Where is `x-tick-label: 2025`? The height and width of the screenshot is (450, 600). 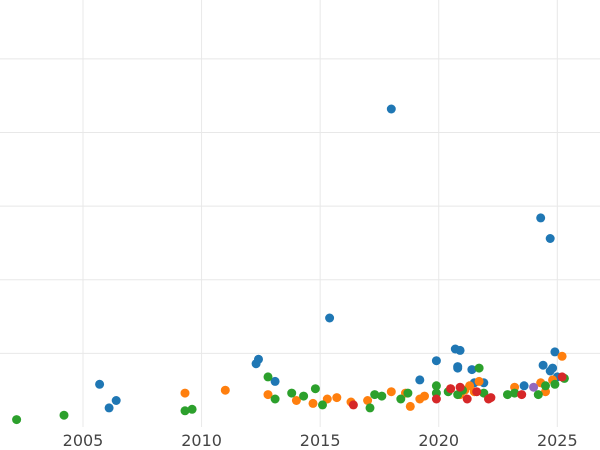
x-tick-label: 2025 is located at coordinates (557, 440).